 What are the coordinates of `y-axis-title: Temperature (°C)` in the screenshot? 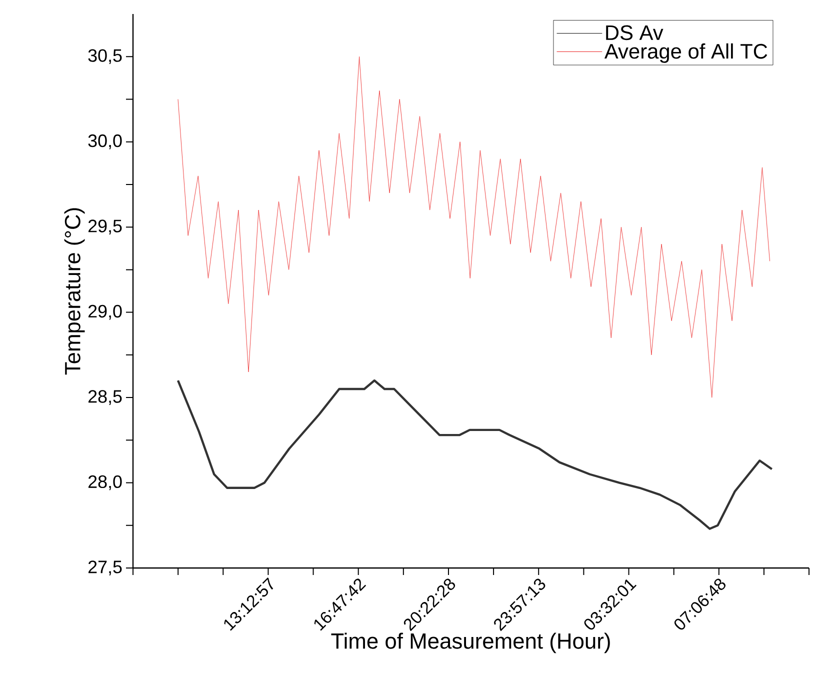 It's located at (74, 291).